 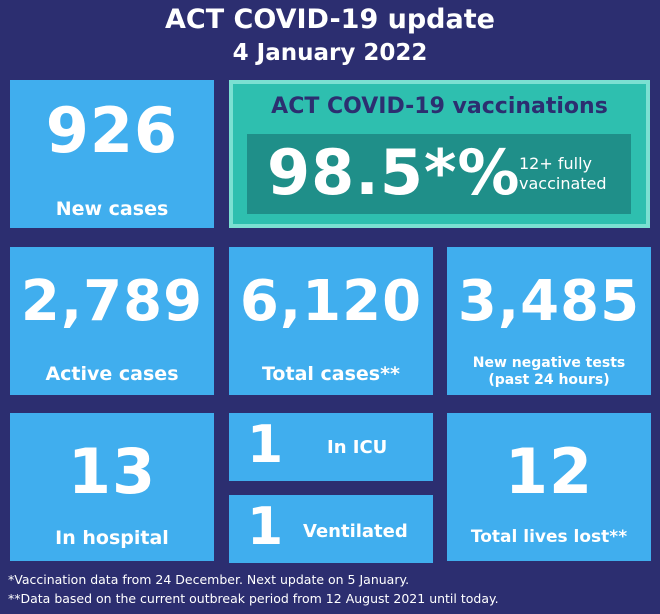 I want to click on negative-tests-tile: 3,485 New negative tests (past 24 hours), so click(x=549, y=321).